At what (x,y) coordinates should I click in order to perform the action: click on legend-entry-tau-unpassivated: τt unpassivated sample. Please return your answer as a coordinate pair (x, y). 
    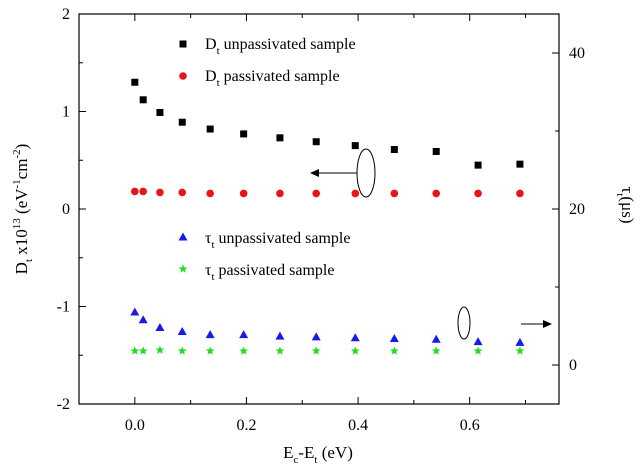
    Looking at the image, I should click on (264, 240).